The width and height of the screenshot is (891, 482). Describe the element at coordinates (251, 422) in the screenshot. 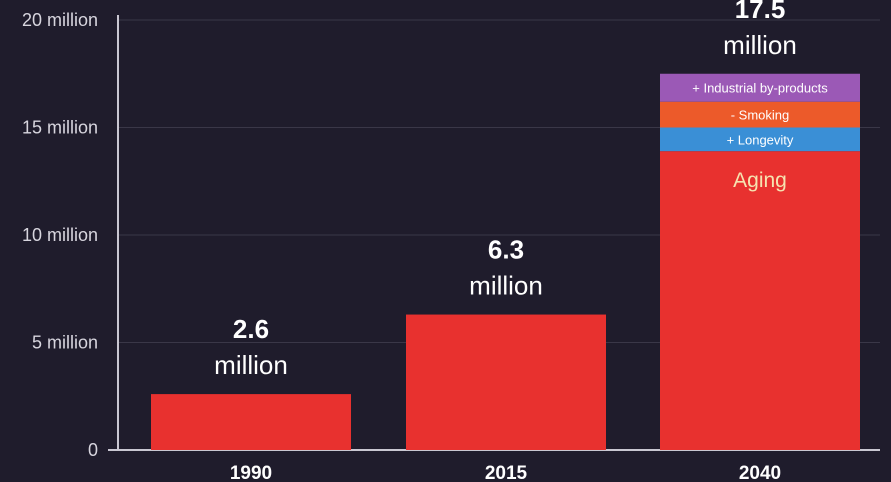

I see `bar-1990` at that location.